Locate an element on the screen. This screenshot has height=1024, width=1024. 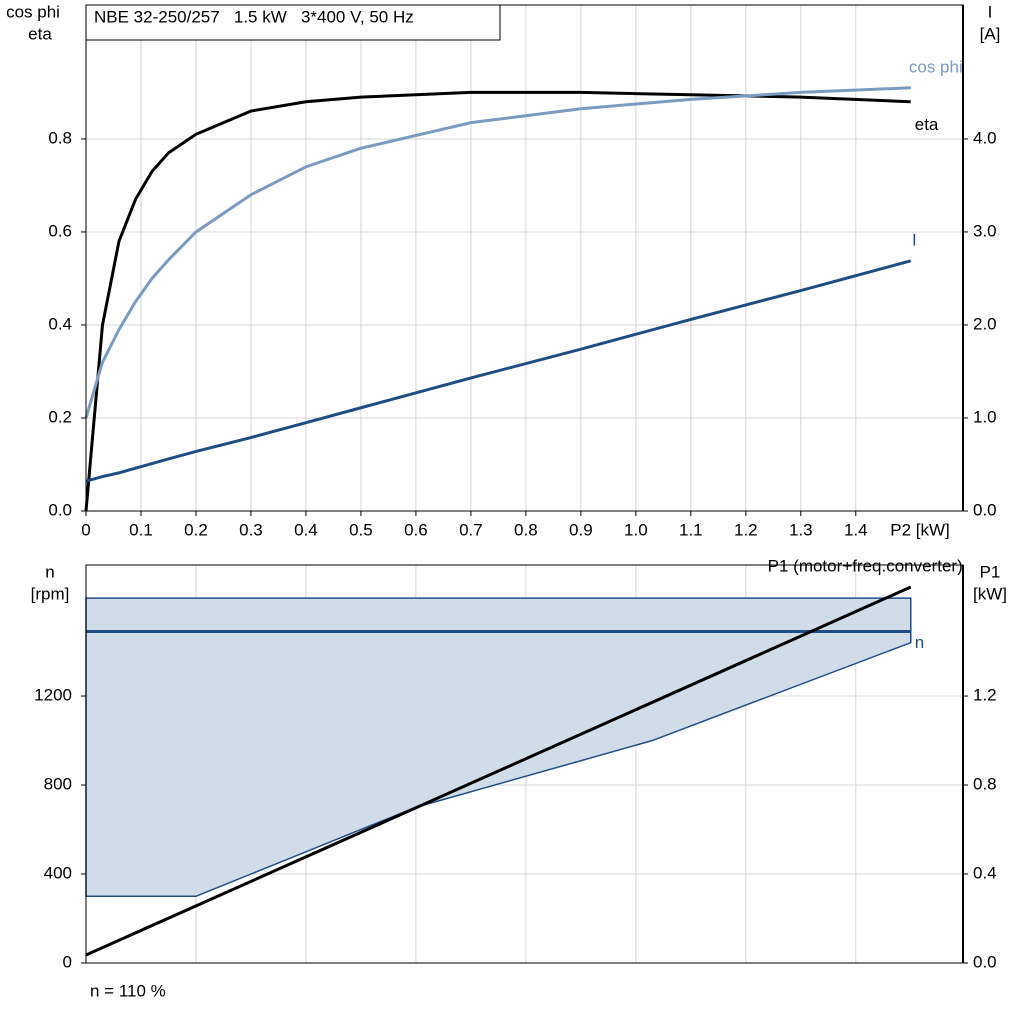
y2-axis-label: [kW] is located at coordinates (990, 593).